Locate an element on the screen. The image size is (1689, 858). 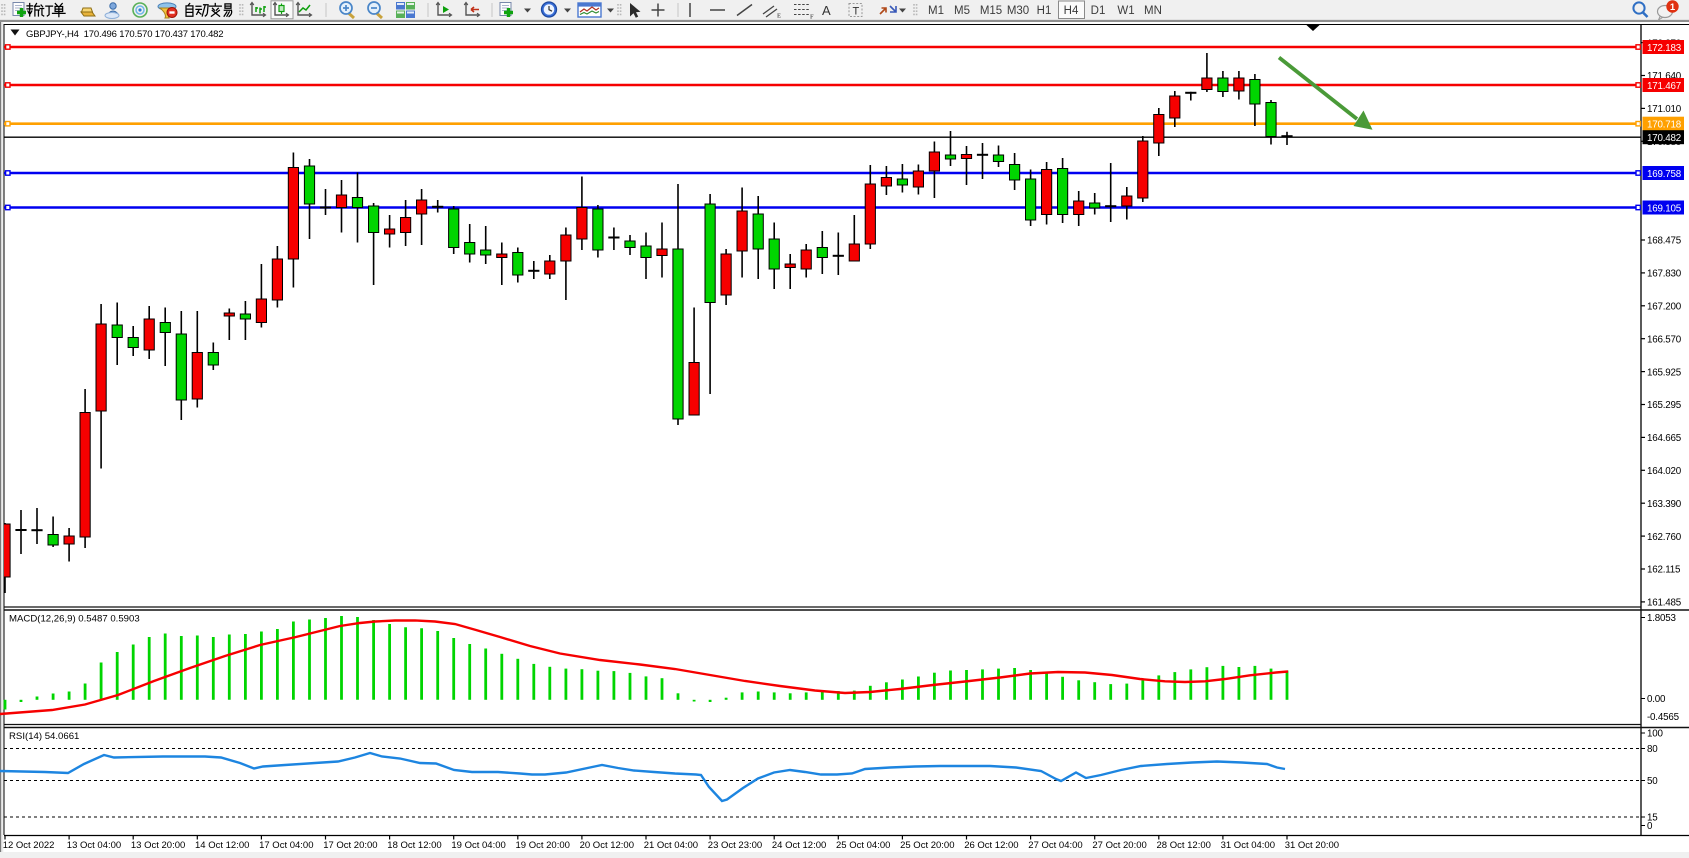
svg-text: 15 is located at coordinates (1652, 818).